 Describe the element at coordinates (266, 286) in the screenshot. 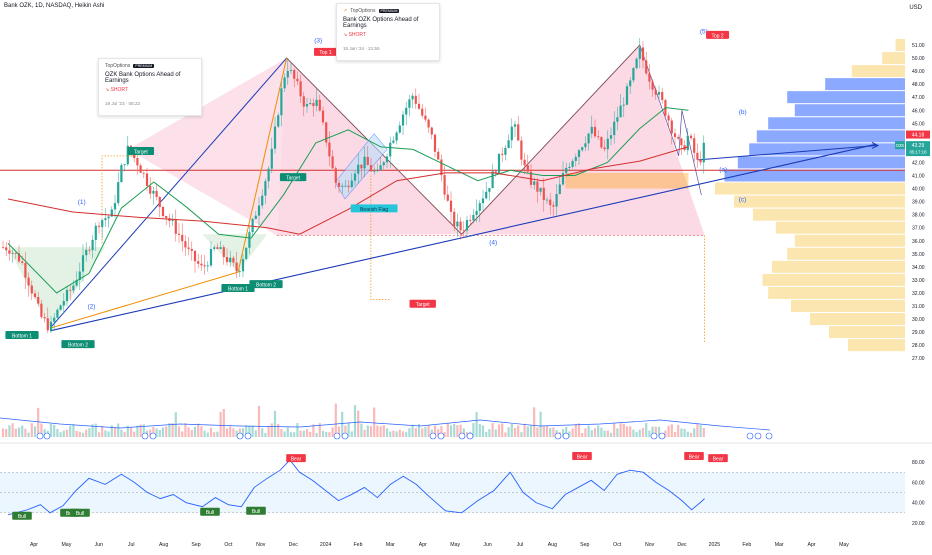

I see `bottom2b-tag: Bottom 2` at that location.